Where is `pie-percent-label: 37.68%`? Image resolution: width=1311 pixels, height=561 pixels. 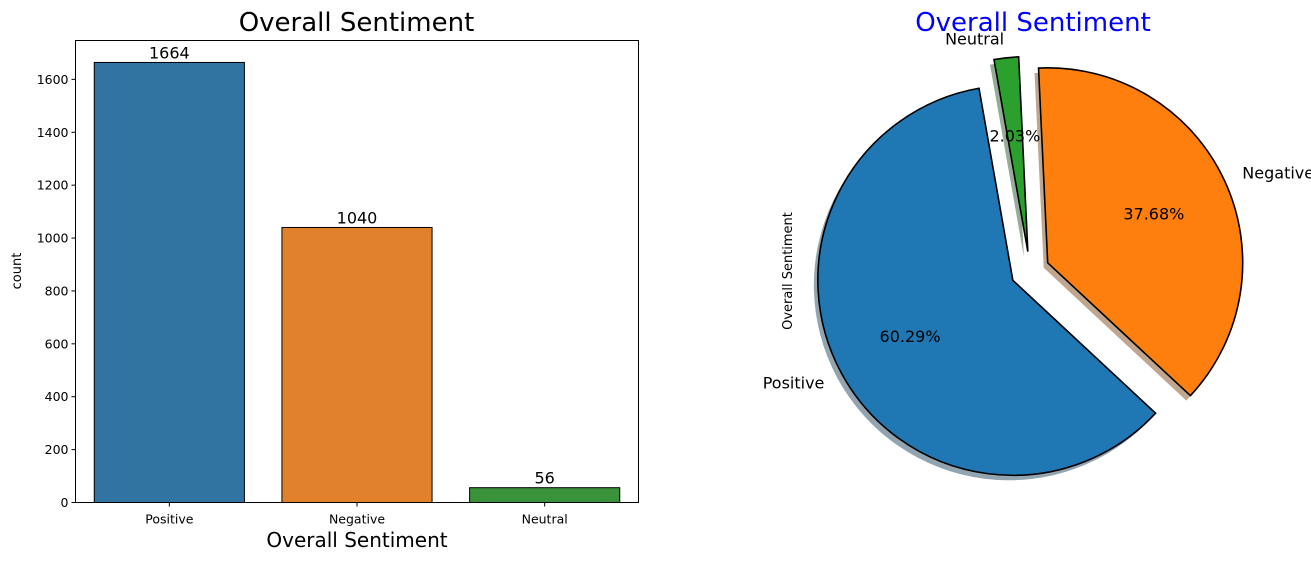
pie-percent-label: 37.68% is located at coordinates (1153, 214).